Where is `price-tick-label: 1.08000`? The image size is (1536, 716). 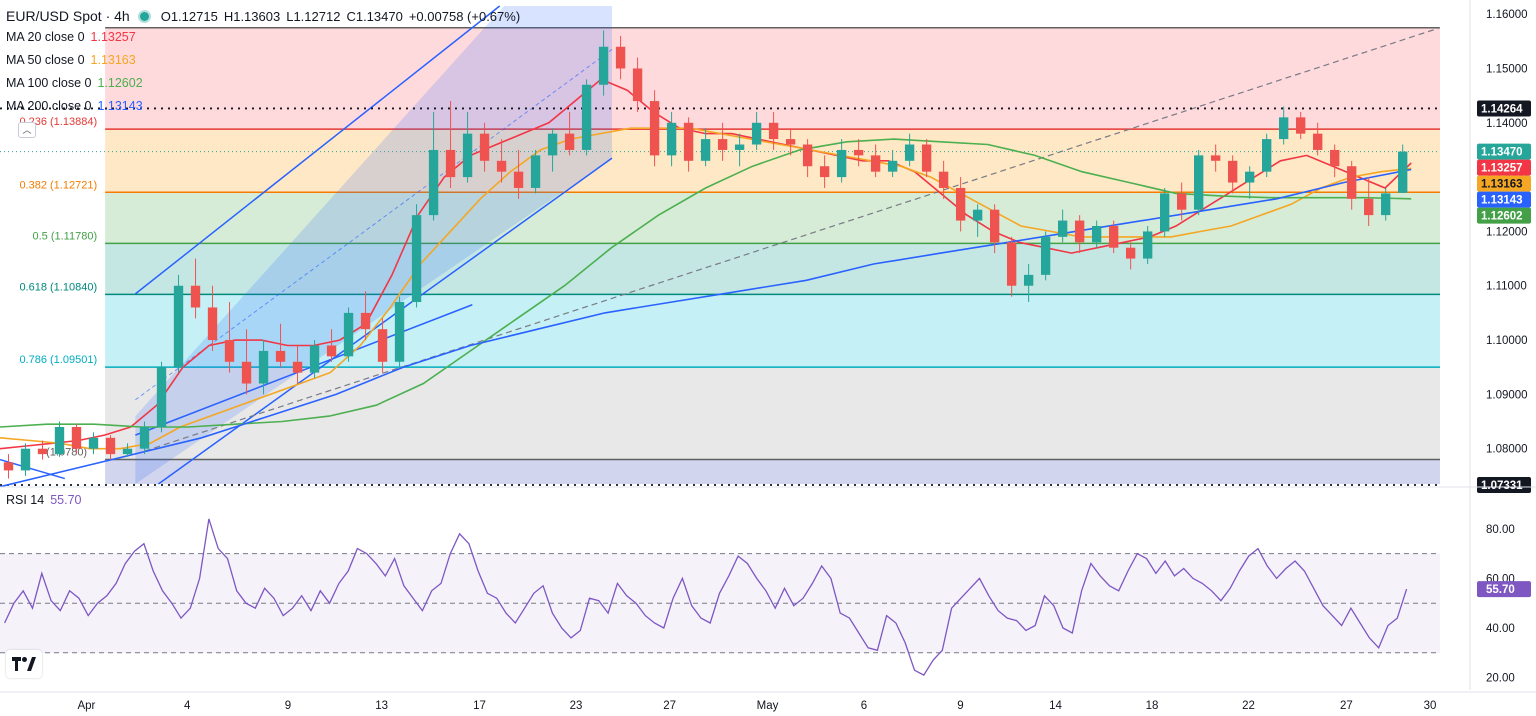 price-tick-label: 1.08000 is located at coordinates (1507, 450).